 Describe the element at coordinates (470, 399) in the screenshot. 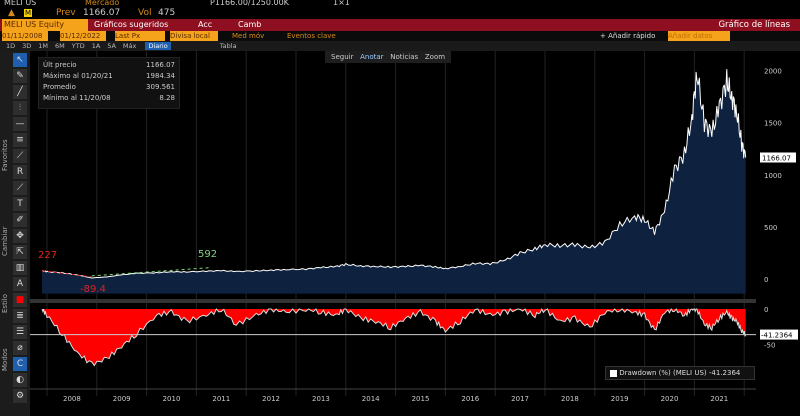

I see `x-tick-label: 2016` at that location.